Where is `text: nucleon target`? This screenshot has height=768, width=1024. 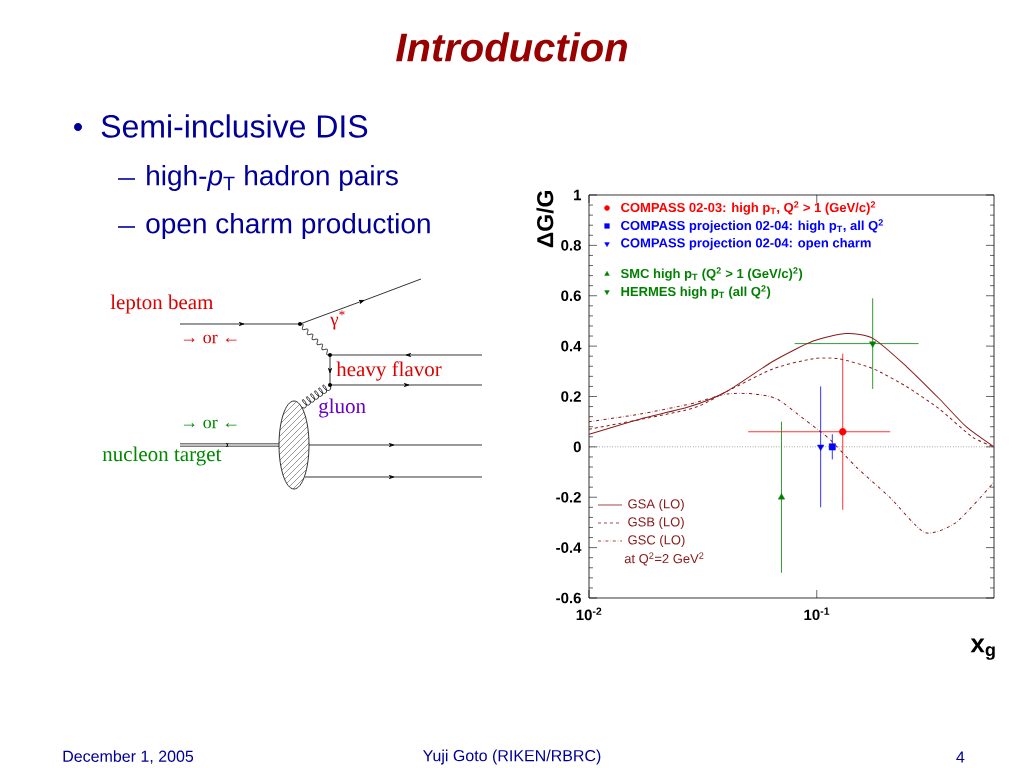 text: nucleon target is located at coordinates (162, 456).